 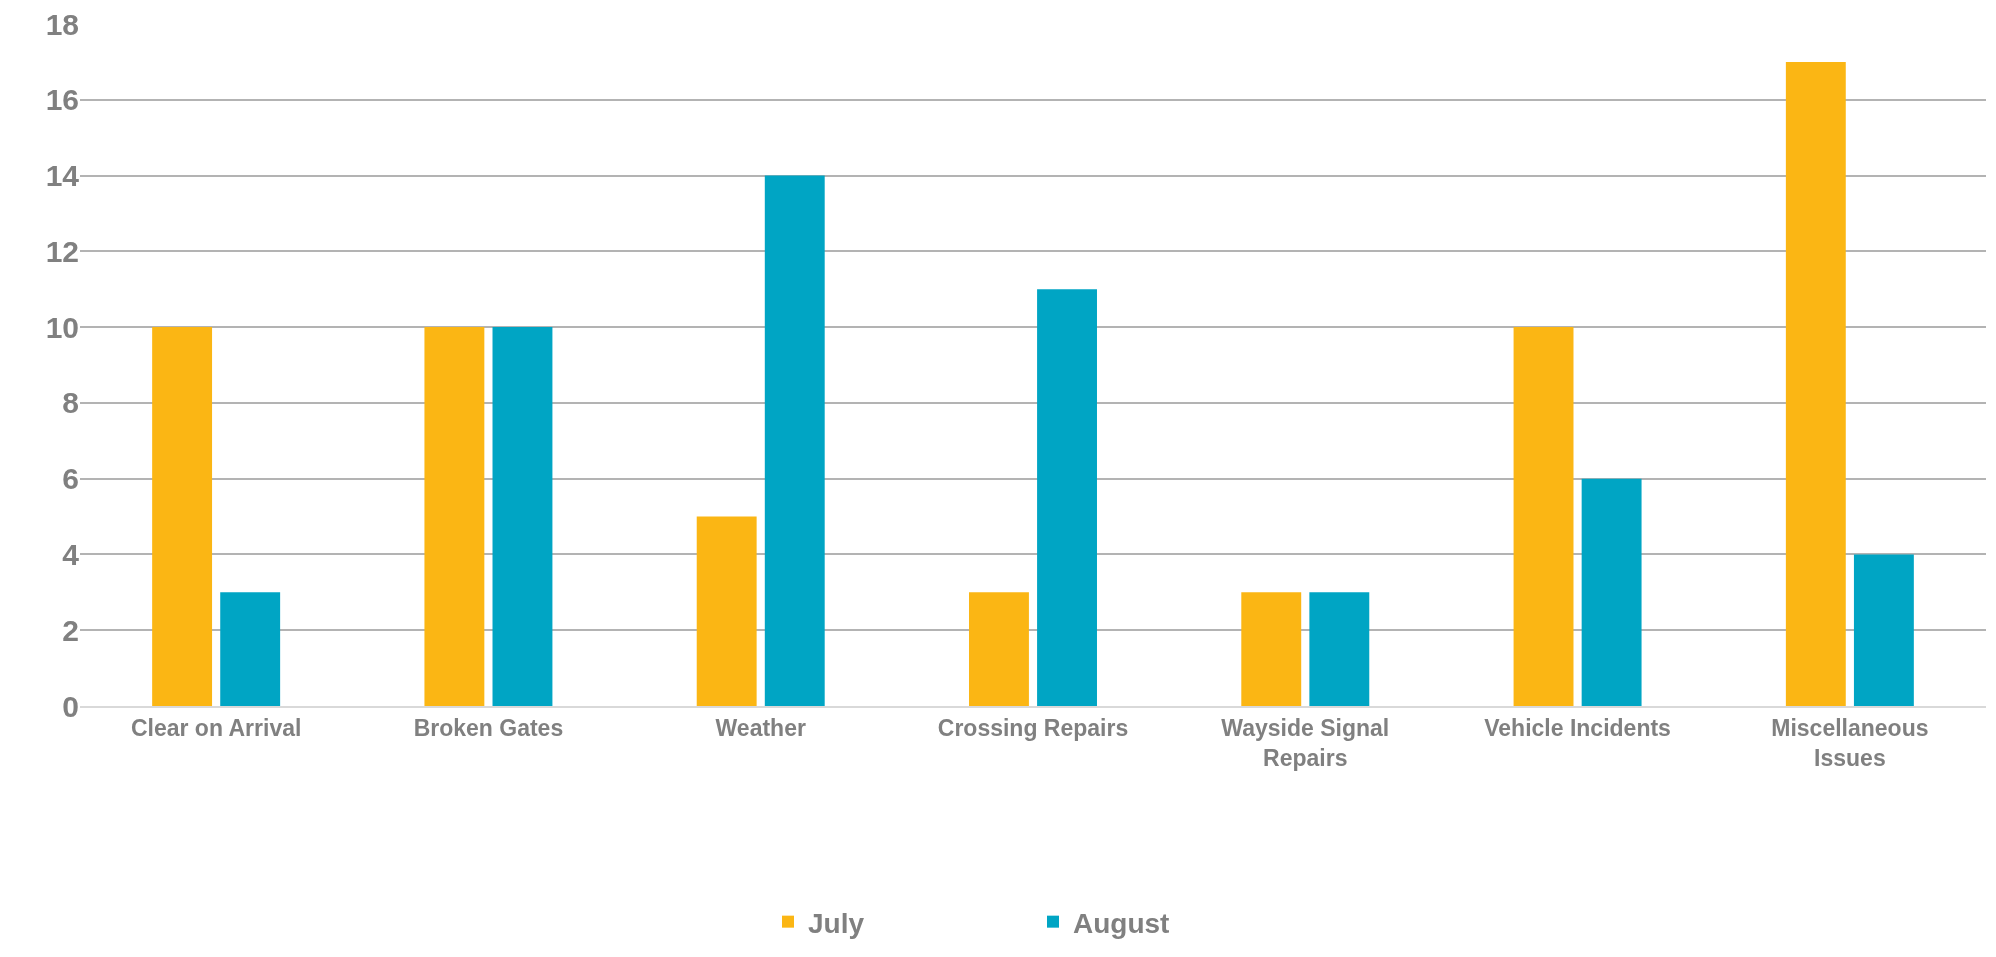 What do you see at coordinates (71, 554) in the screenshot?
I see `y-tick-label: 4` at bounding box center [71, 554].